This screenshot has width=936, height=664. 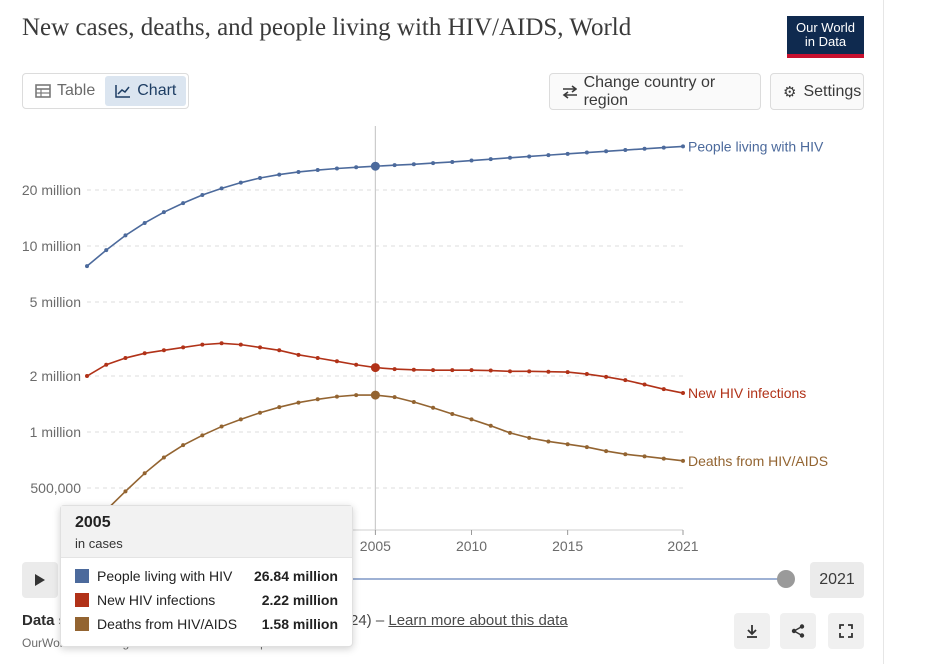 I want to click on timeline-track, so click(x=568, y=579).